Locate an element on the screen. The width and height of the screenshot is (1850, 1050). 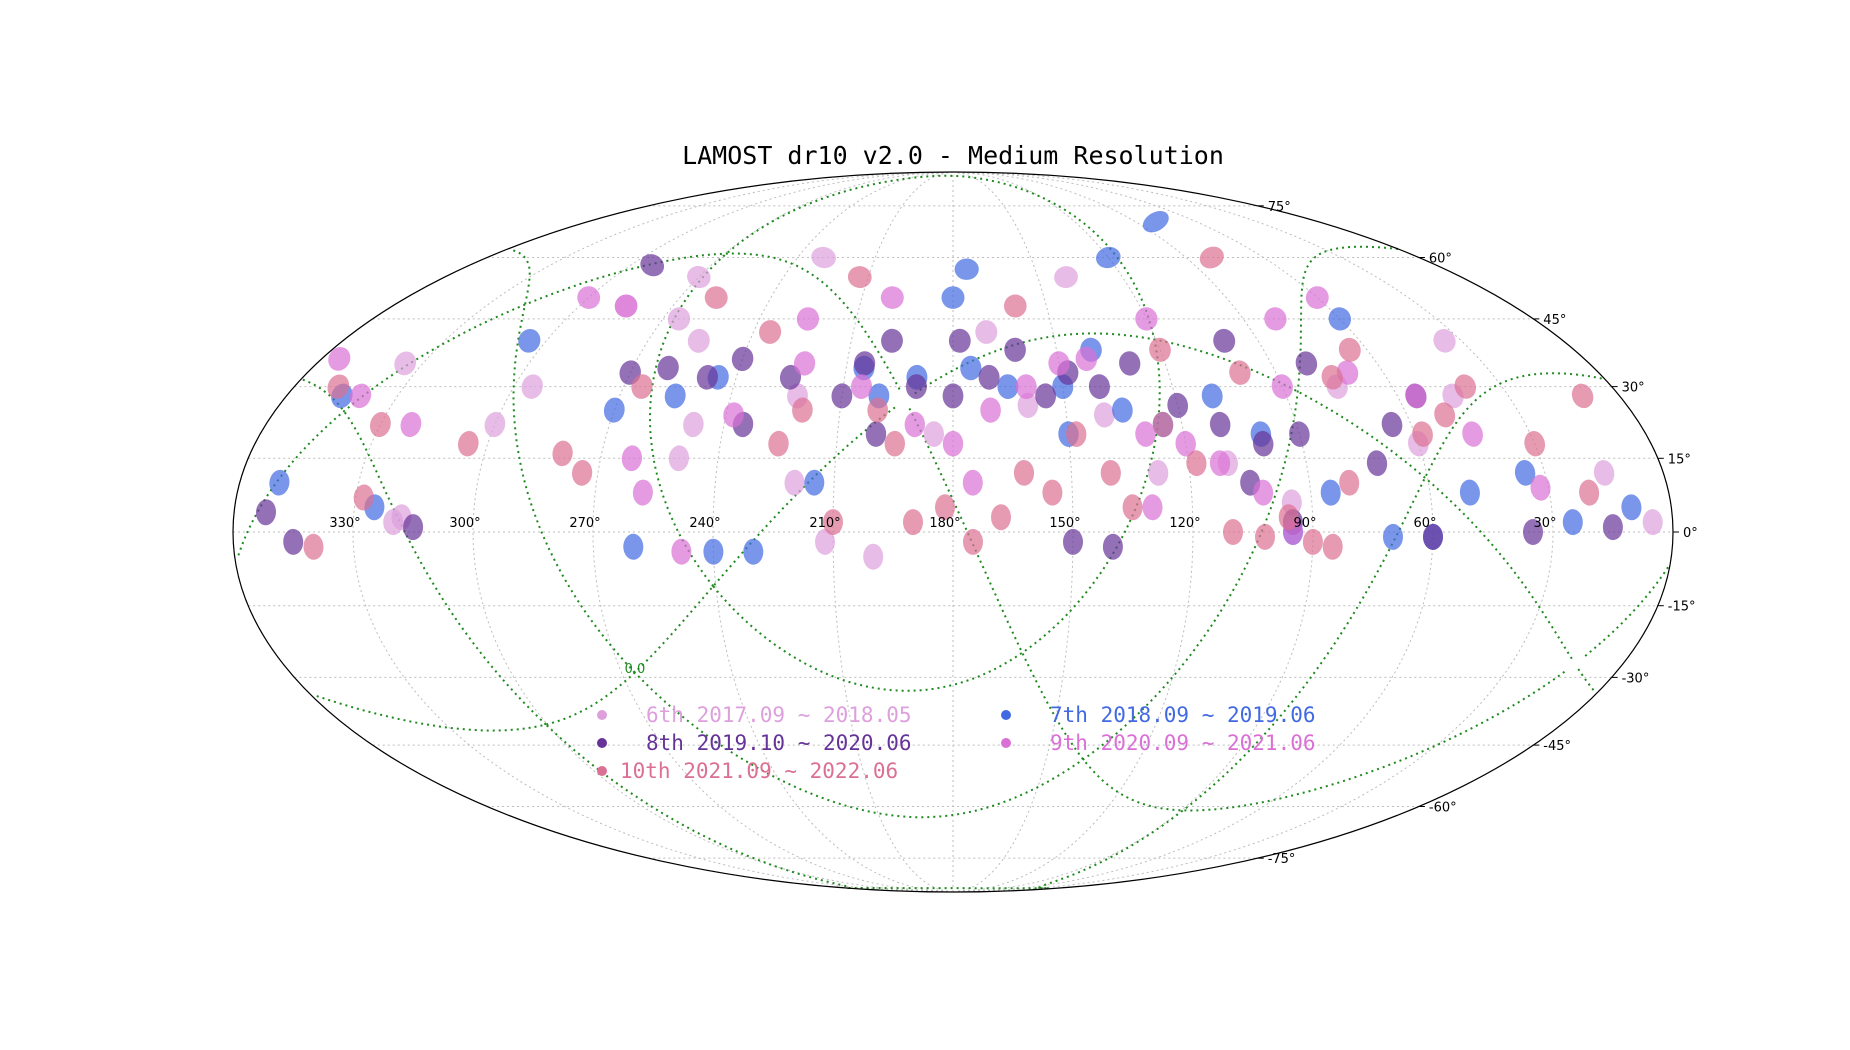
legend-marker is located at coordinates (602, 743).